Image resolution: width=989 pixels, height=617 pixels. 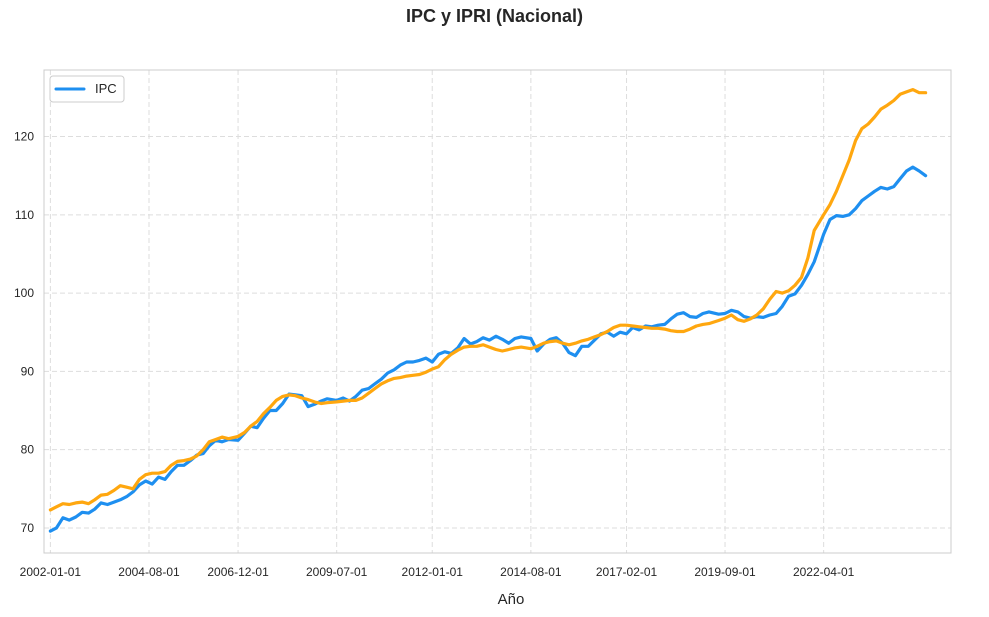 What do you see at coordinates (24, 215) in the screenshot?
I see `y-tick-label: 110` at bounding box center [24, 215].